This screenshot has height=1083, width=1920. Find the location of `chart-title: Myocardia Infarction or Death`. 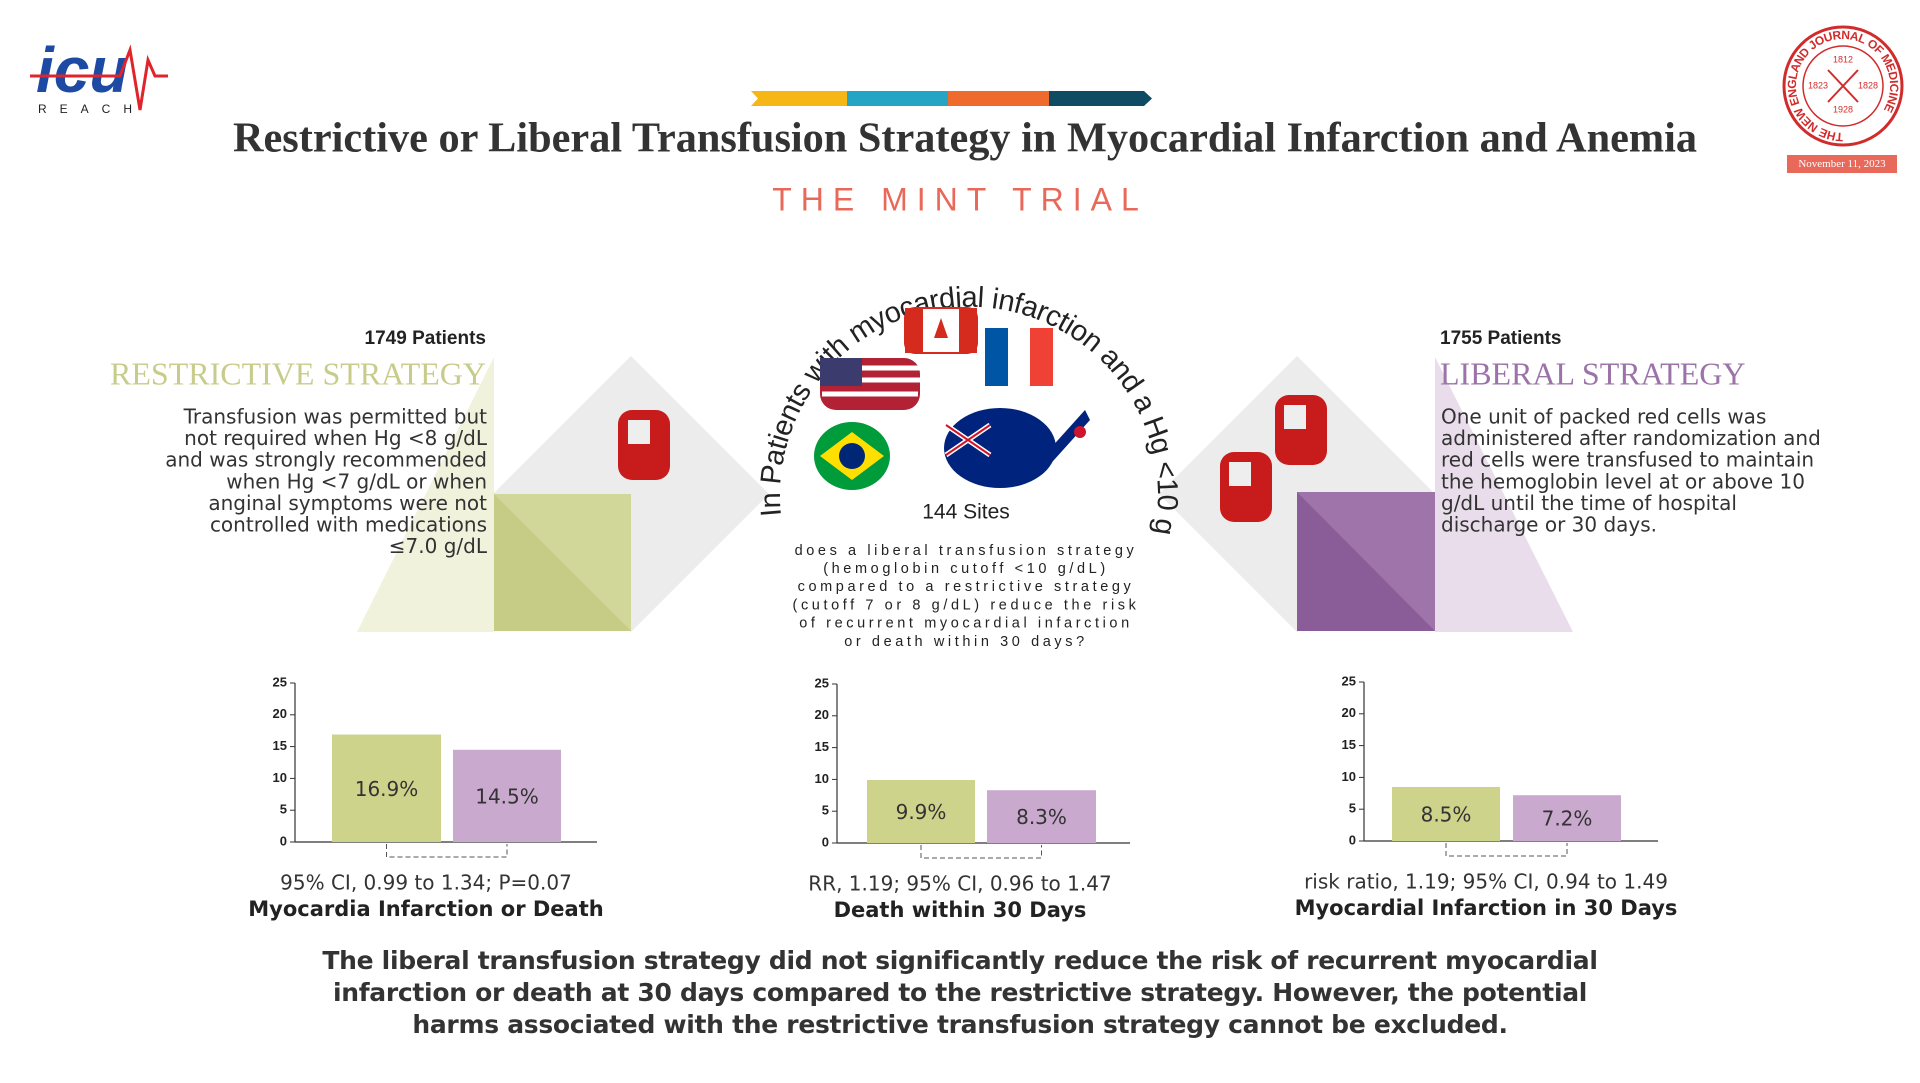

chart-title: Myocardia Infarction or Death is located at coordinates (425, 909).